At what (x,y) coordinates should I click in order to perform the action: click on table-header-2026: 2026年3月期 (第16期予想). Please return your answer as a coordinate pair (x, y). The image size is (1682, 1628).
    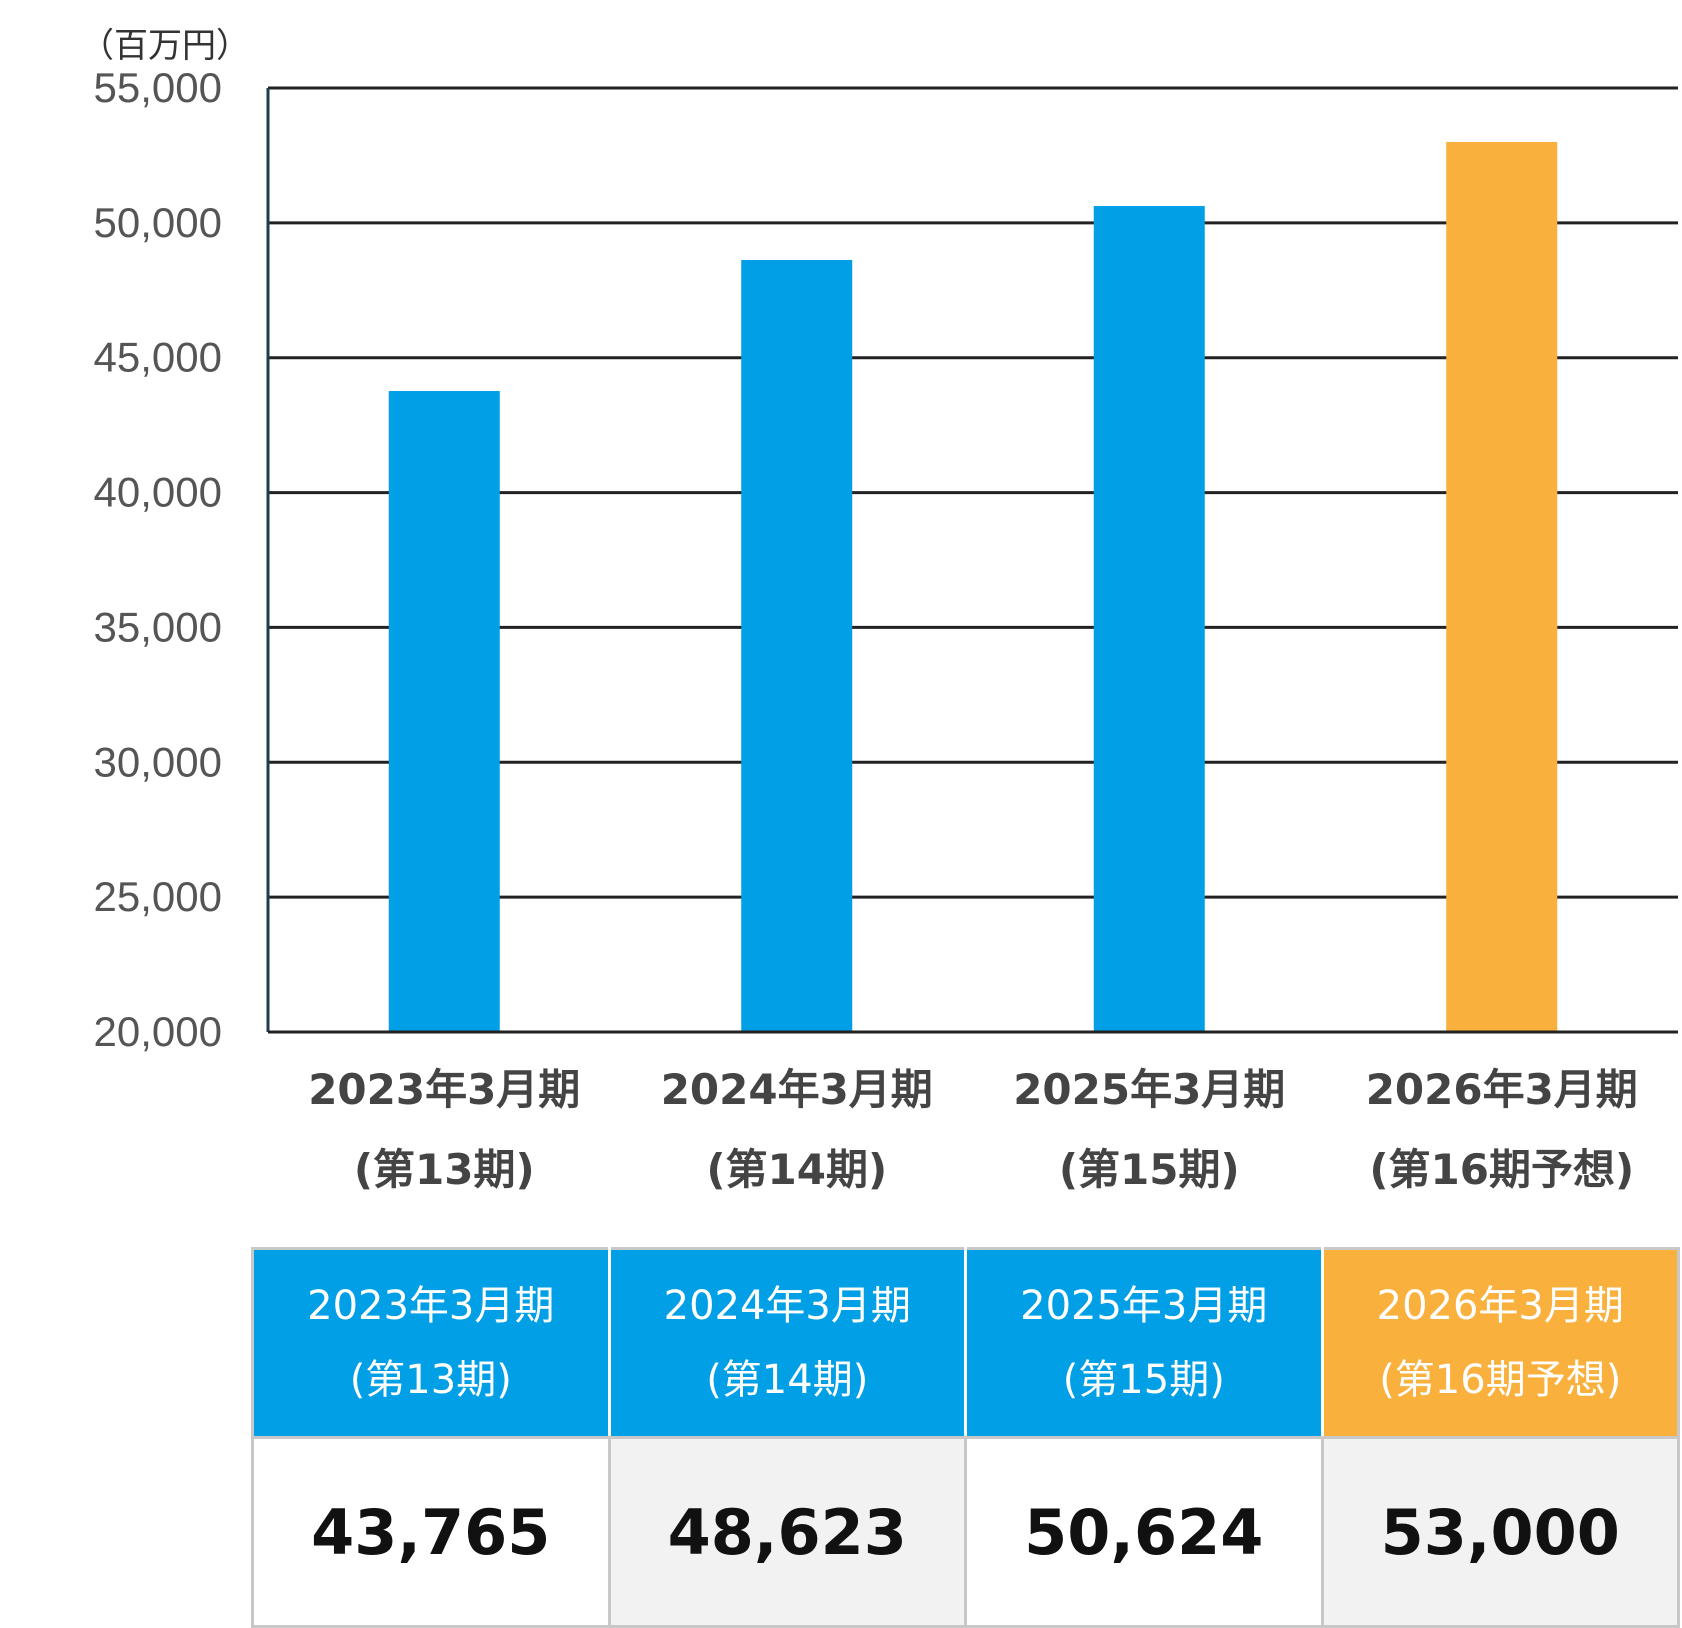
    Looking at the image, I should click on (1500, 1343).